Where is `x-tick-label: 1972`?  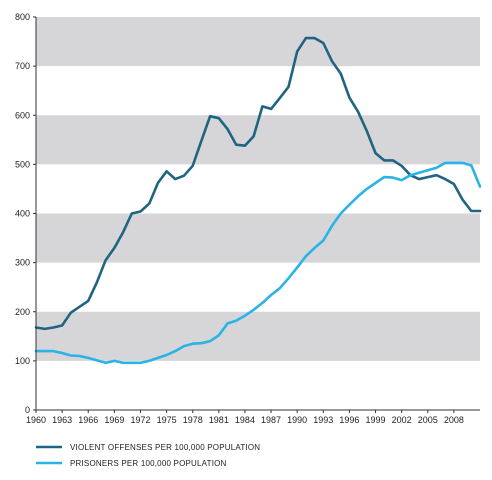 x-tick-label: 1972 is located at coordinates (140, 420).